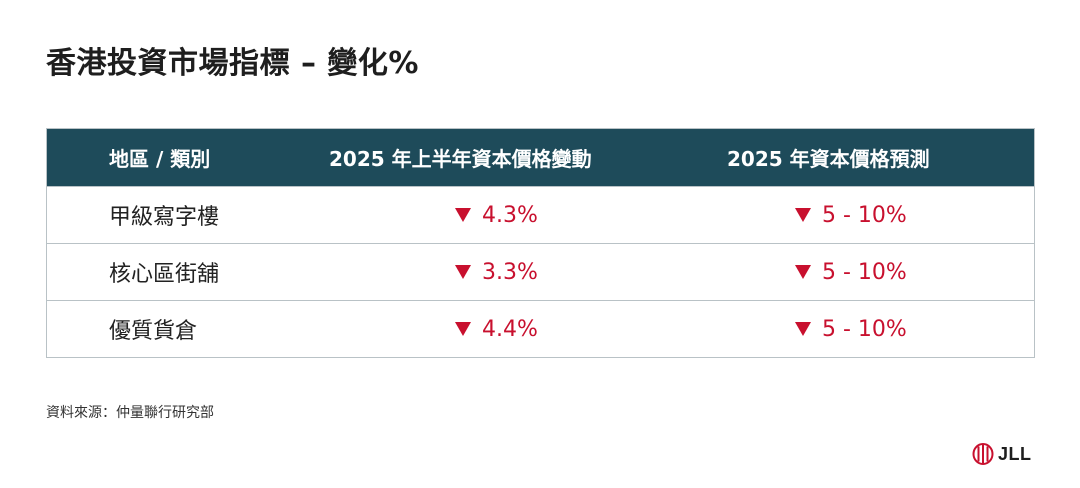  I want to click on jll-logo-text: JLL, so click(1015, 453).